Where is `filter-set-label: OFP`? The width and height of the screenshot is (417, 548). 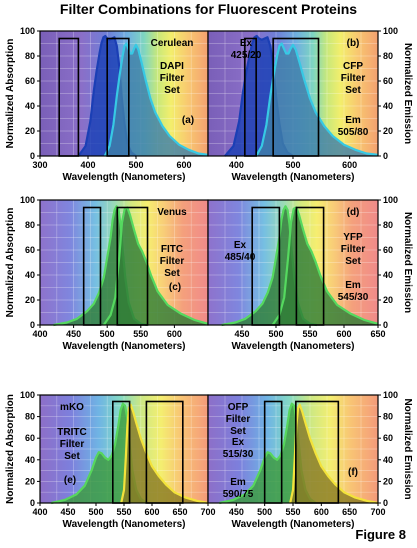 filter-set-label: OFP is located at coordinates (238, 407).